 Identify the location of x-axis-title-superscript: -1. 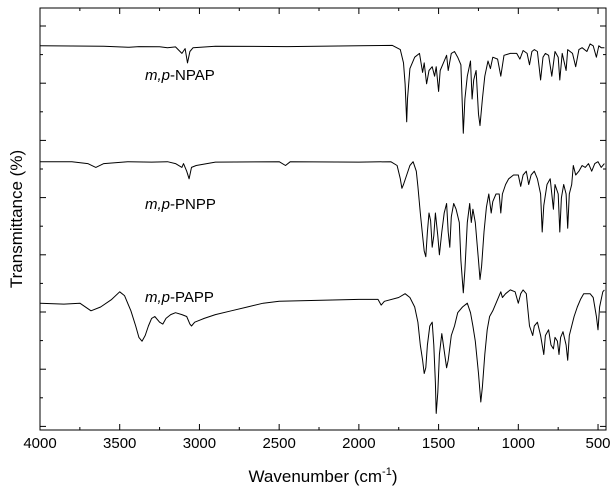
(387, 472).